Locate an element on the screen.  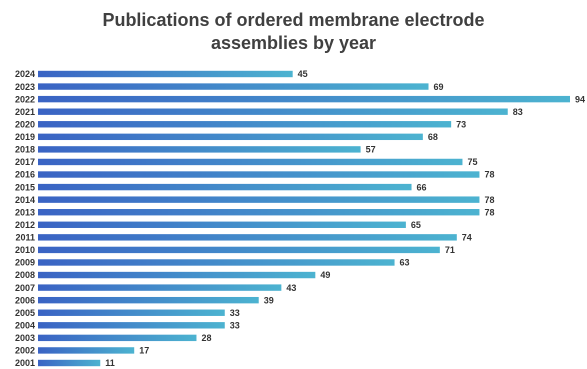
bar-value-label: 17 is located at coordinates (144, 351).